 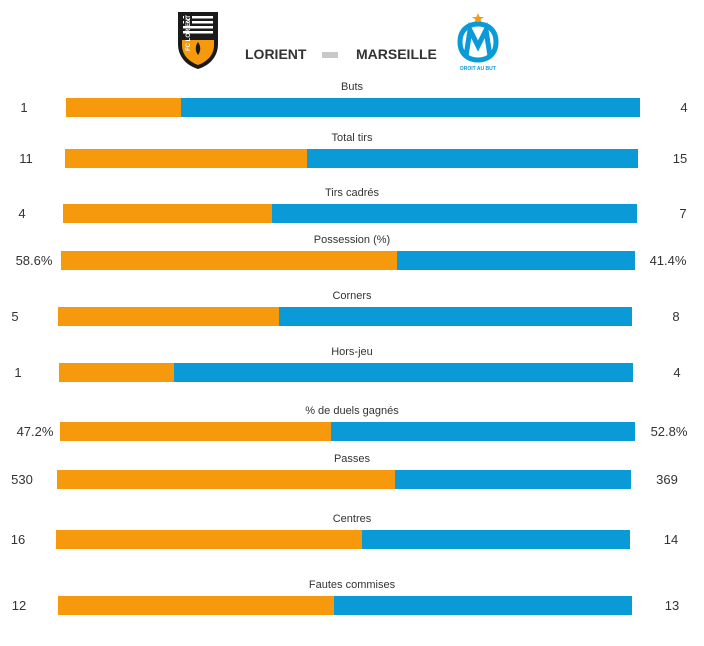 I want to click on away-value: 41.4%, so click(x=668, y=260).